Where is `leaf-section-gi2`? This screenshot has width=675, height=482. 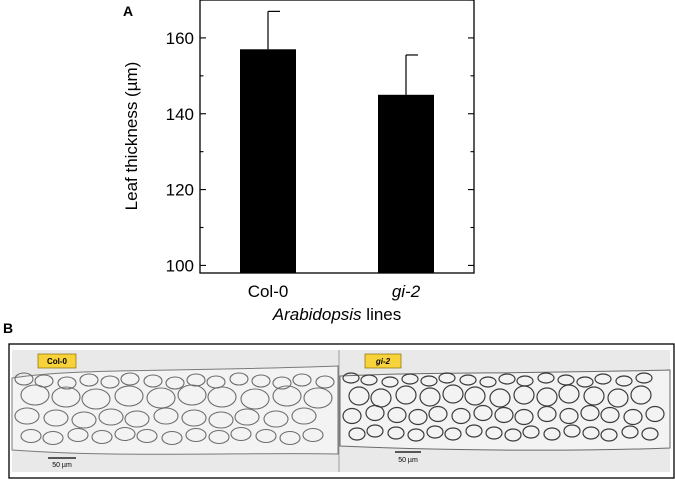
leaf-section-gi2 is located at coordinates (505, 410).